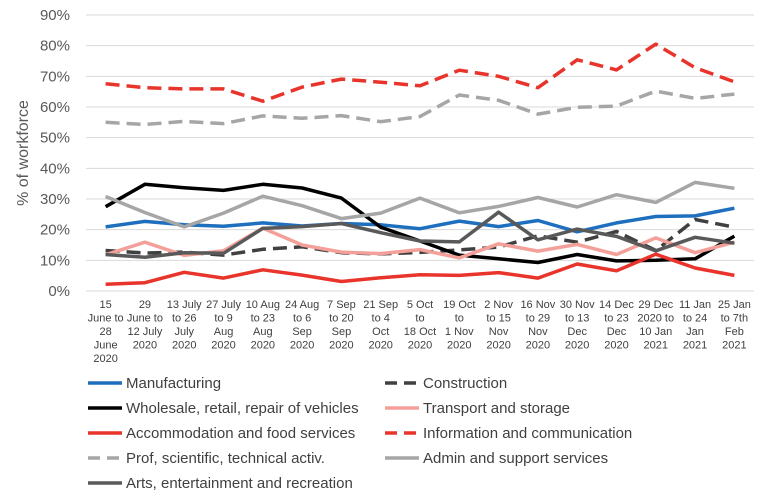 Image resolution: width=768 pixels, height=502 pixels. What do you see at coordinates (23, 153) in the screenshot?
I see `y-axis-label: % of workforce` at bounding box center [23, 153].